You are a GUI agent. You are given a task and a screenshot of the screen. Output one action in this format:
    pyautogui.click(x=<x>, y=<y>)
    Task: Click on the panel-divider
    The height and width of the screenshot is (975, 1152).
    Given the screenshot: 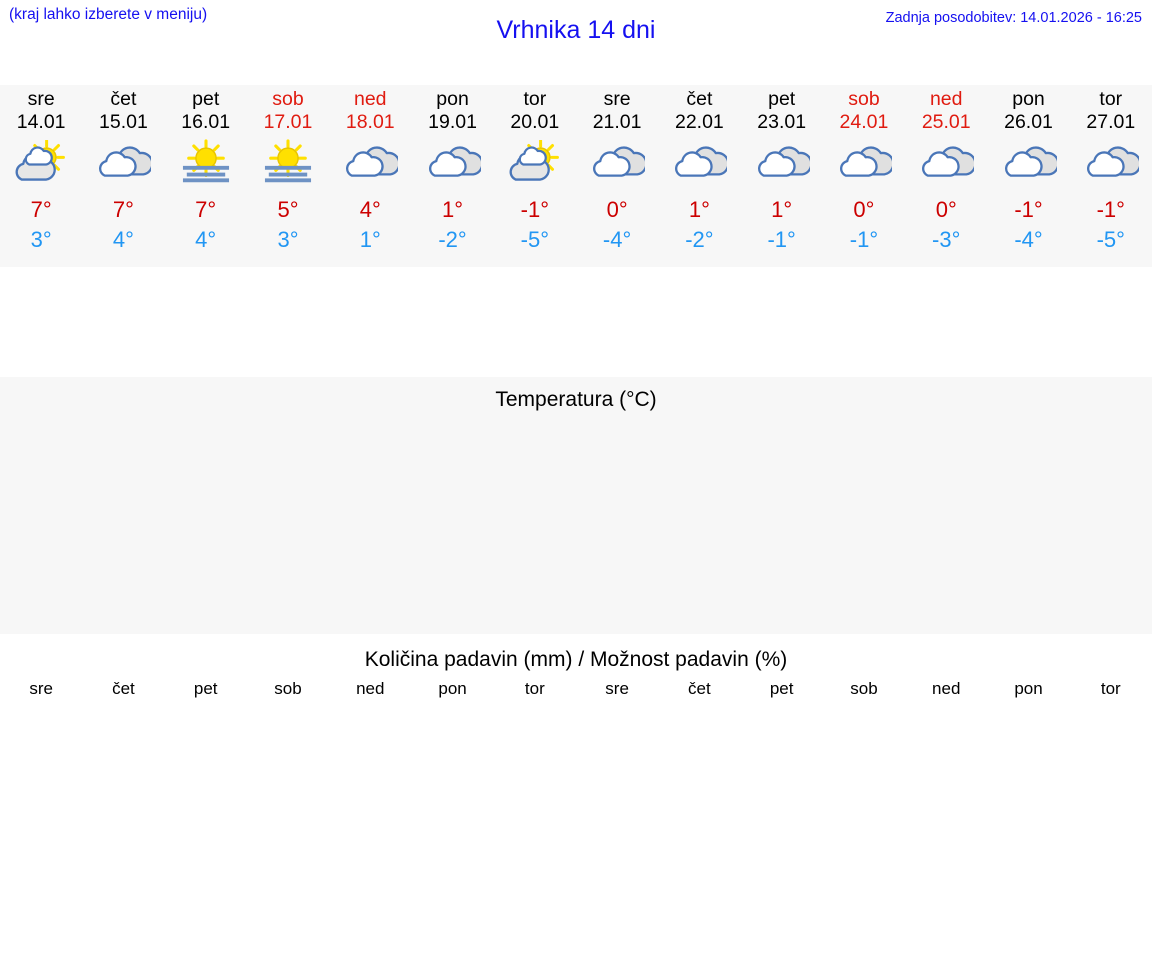 What is the action you would take?
    pyautogui.click(x=576, y=638)
    